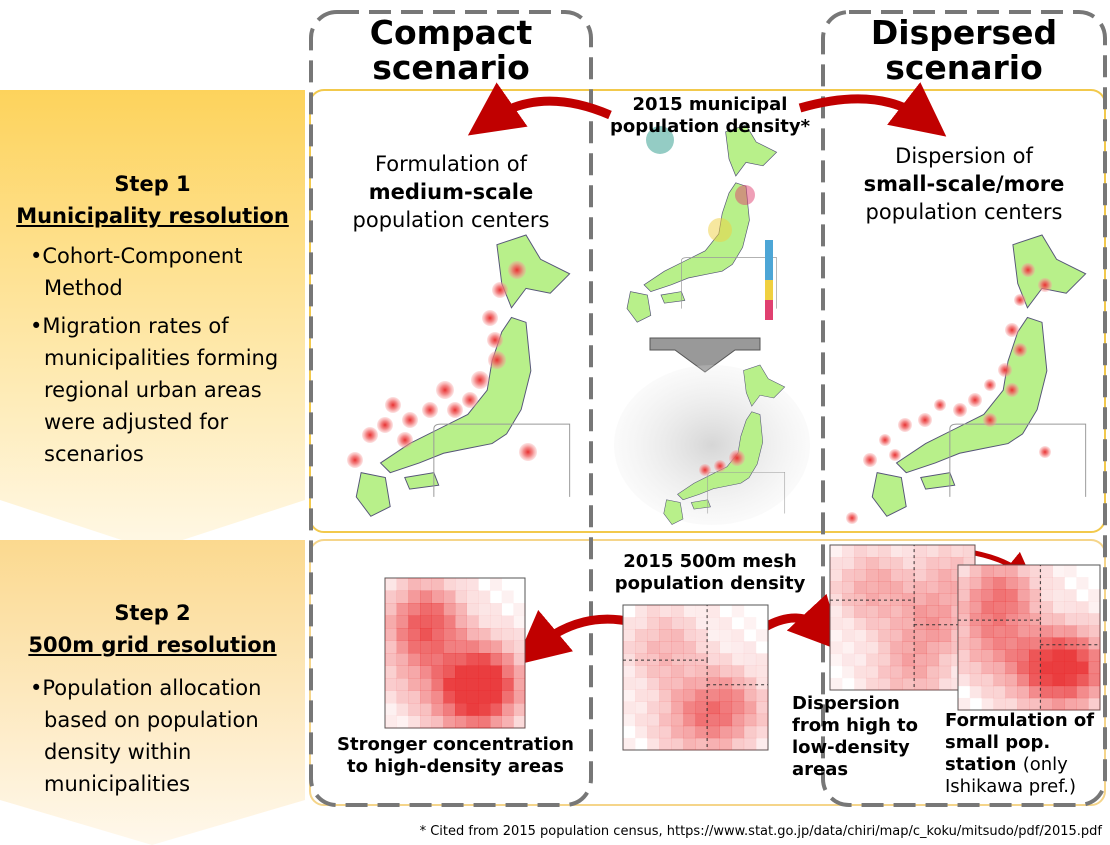 This screenshot has width=1110, height=845. Describe the element at coordinates (902, 617) in the screenshot. I see `grid-frame` at that location.